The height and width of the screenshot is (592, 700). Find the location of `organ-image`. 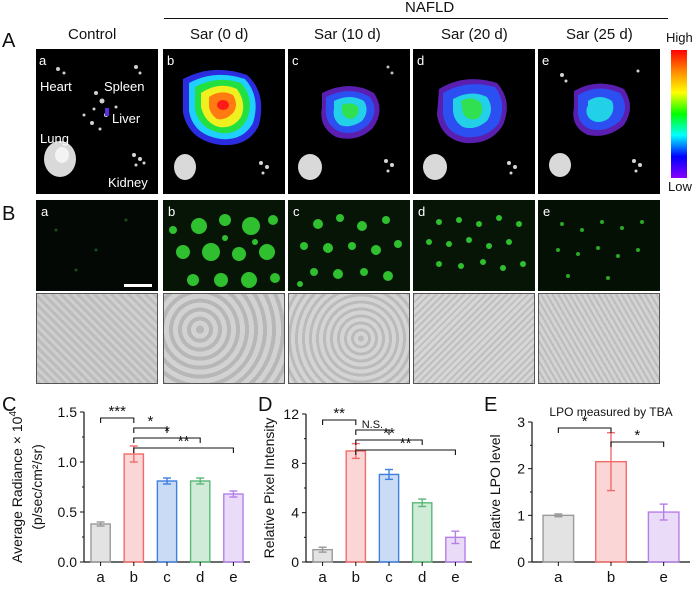

organ-image is located at coordinates (95, 121).